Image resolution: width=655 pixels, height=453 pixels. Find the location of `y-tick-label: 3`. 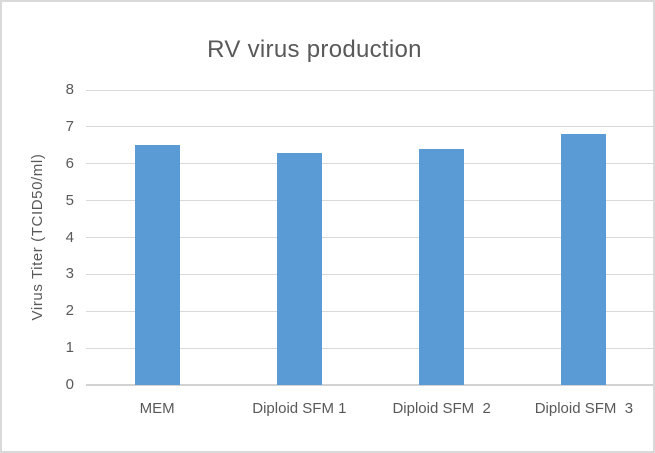

y-tick-label: 3 is located at coordinates (69, 274).